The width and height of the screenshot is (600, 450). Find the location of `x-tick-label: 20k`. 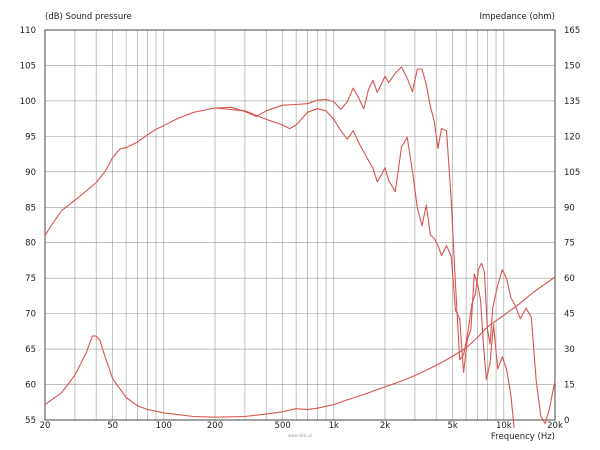

x-tick-label: 20k is located at coordinates (555, 426).